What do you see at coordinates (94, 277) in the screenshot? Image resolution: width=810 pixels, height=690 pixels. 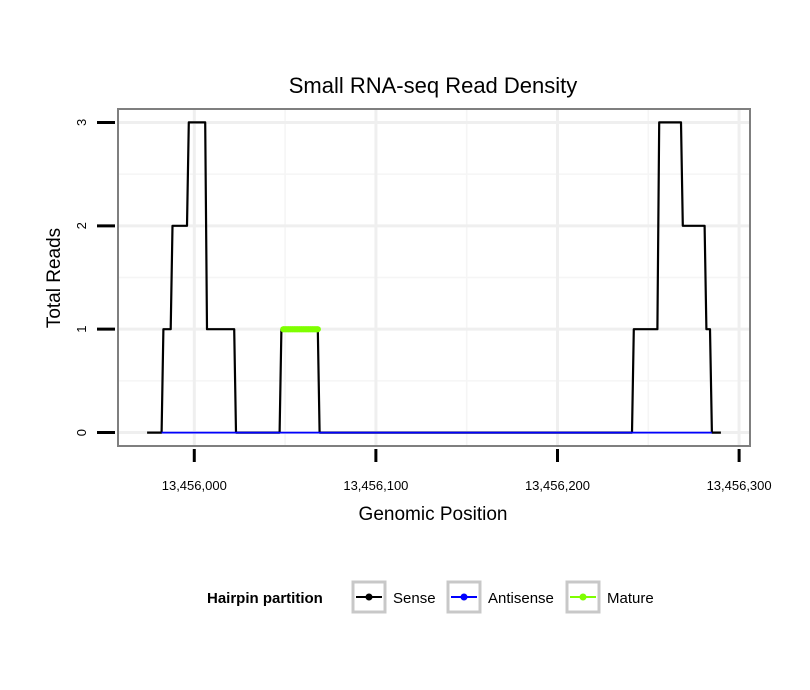 I see `y-axis: 0 1 2 3` at bounding box center [94, 277].